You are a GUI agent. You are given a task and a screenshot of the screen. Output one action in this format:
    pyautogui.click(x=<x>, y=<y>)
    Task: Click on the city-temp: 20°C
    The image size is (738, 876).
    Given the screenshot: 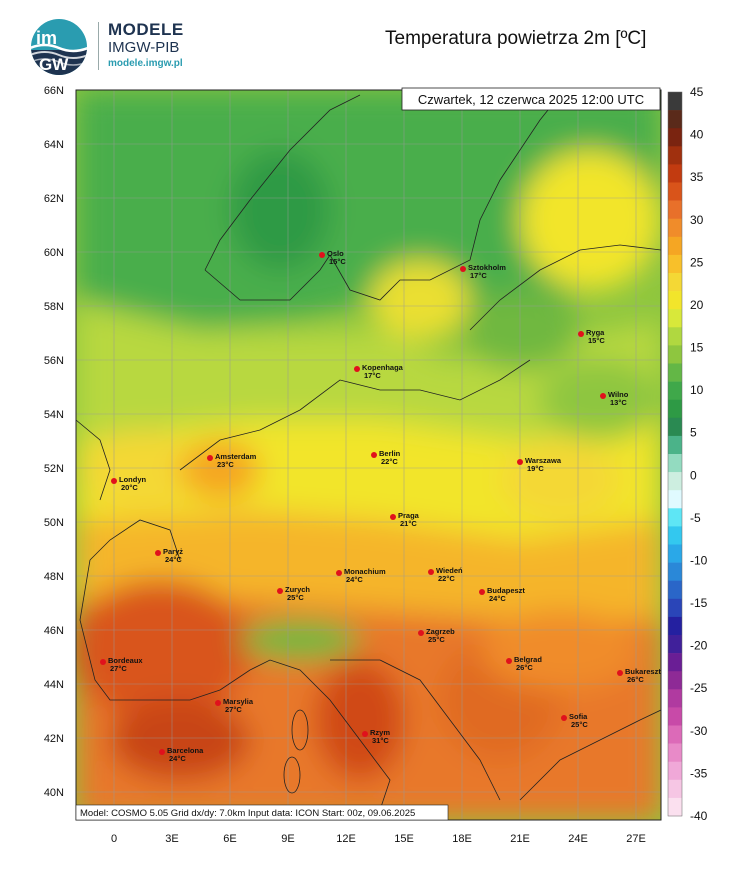 What is the action you would take?
    pyautogui.click(x=129, y=487)
    